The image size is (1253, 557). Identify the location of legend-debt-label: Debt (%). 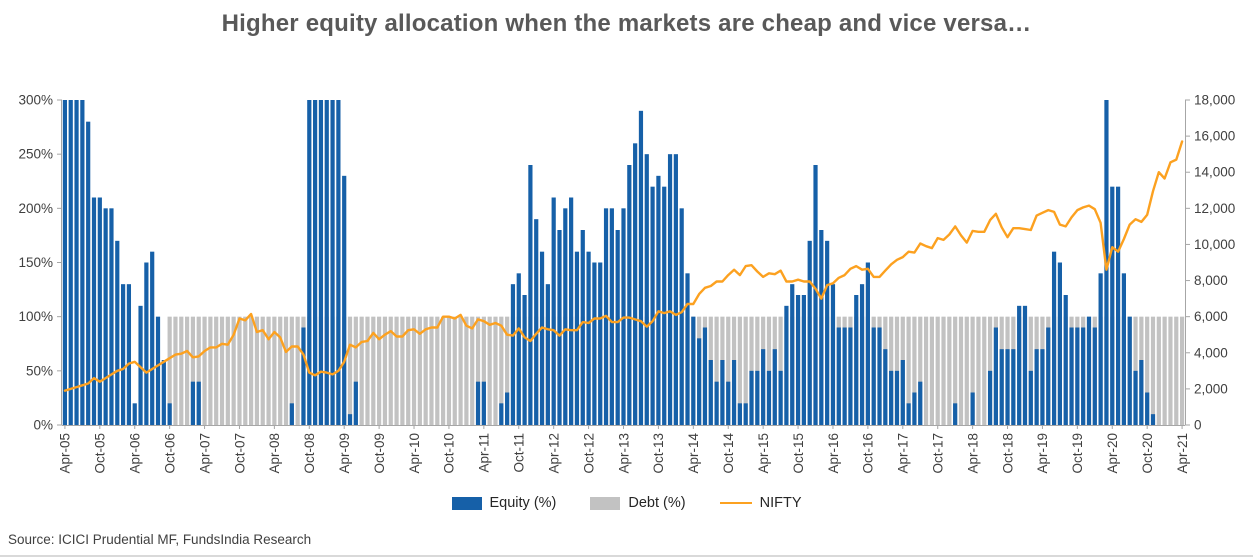
(657, 503).